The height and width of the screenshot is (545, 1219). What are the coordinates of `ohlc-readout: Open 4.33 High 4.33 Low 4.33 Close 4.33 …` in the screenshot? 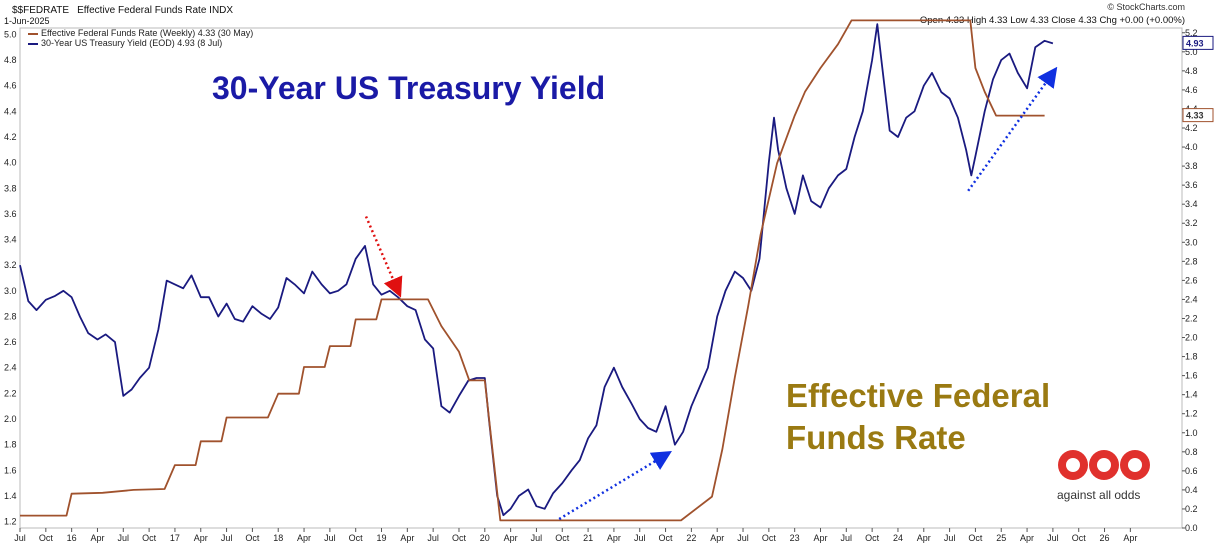 It's located at (1052, 20).